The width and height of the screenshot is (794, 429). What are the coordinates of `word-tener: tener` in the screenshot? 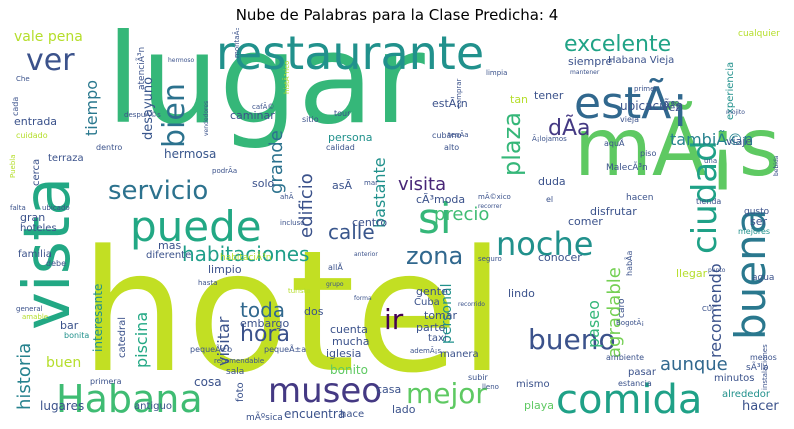 It's located at (549, 95).